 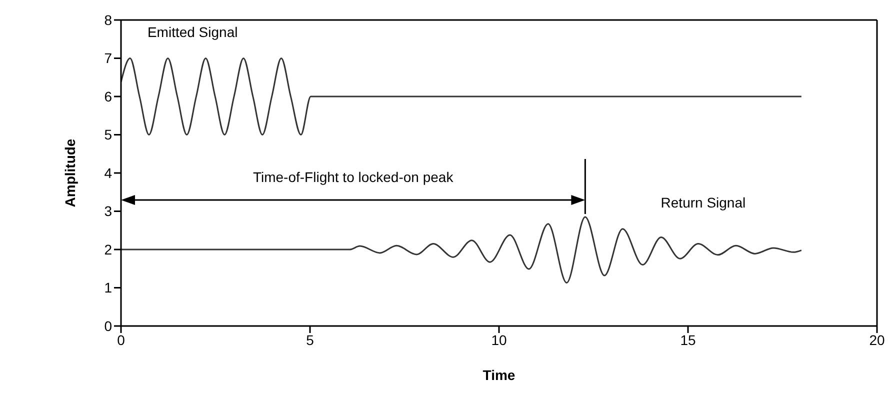 I want to click on y-tick-label: 0, so click(x=108, y=326).